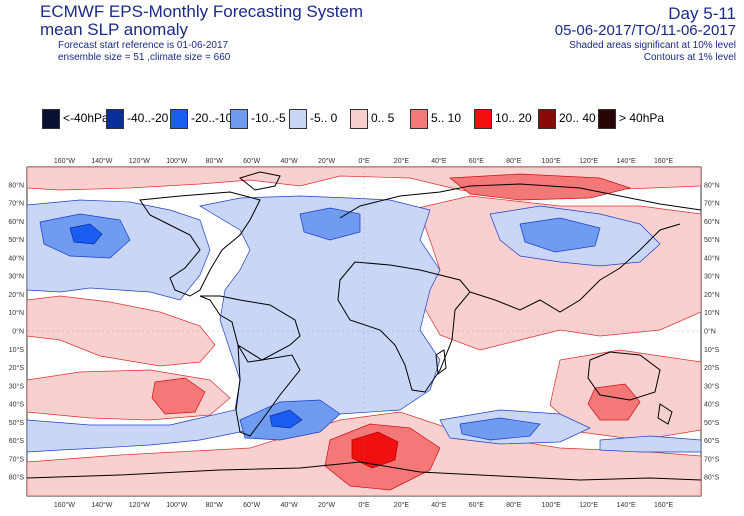 This screenshot has height=516, width=744. I want to click on legend-label: 20.. 40, so click(577, 118).